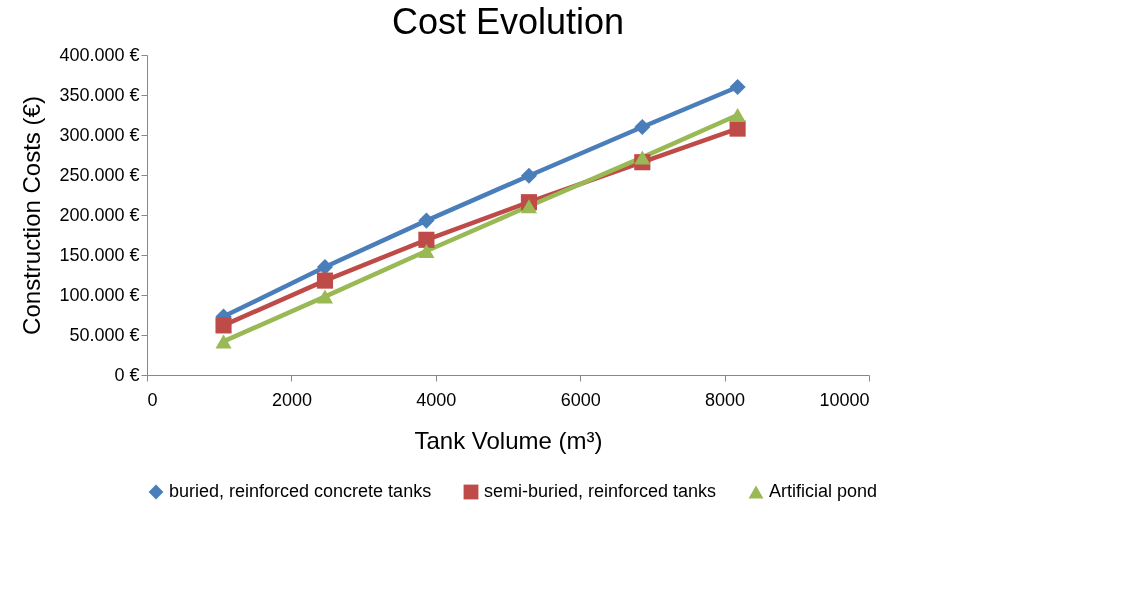 The width and height of the screenshot is (1122, 592). What do you see at coordinates (127, 374) in the screenshot?
I see `y-tick-label: 0 €` at bounding box center [127, 374].